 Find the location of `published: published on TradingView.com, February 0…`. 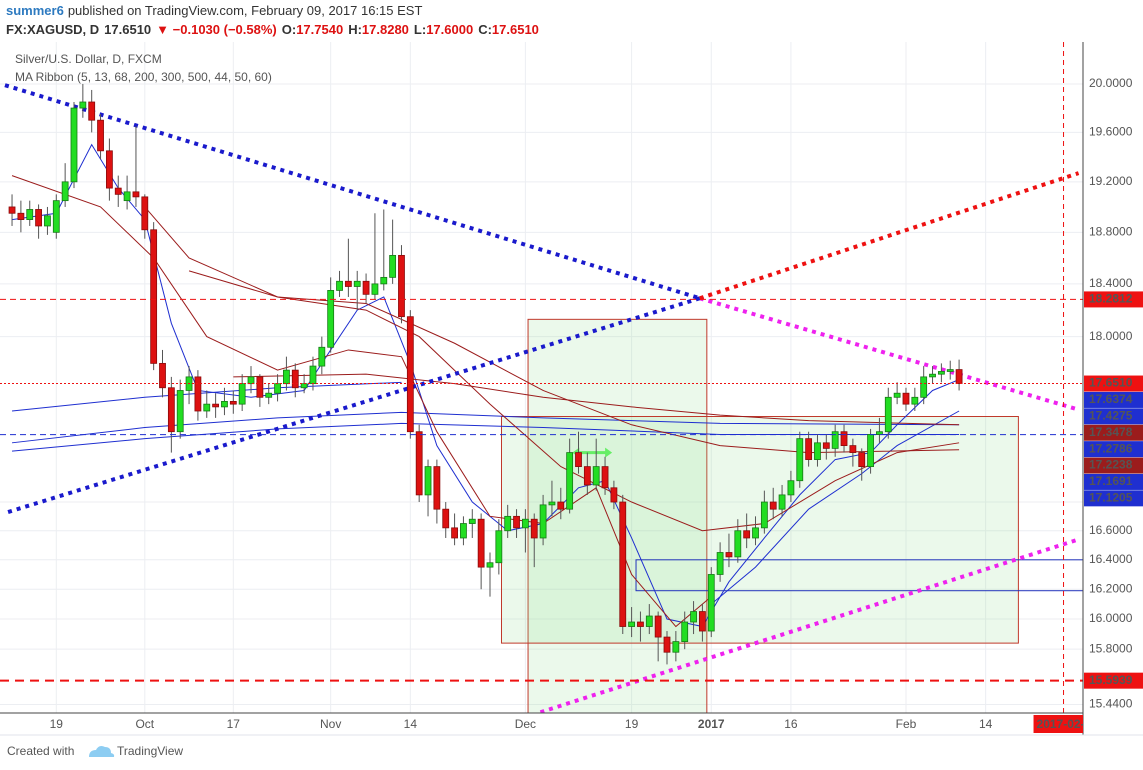

published: published on TradingView.com, February 0… is located at coordinates (245, 10).